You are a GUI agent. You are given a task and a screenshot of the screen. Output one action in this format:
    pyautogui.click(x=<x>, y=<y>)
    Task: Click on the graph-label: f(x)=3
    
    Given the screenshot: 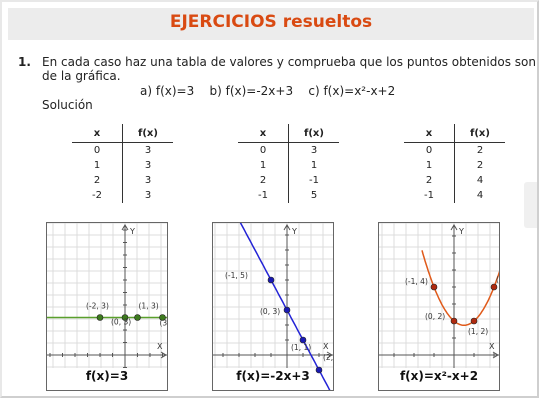 What is the action you would take?
    pyautogui.click(x=107, y=376)
    